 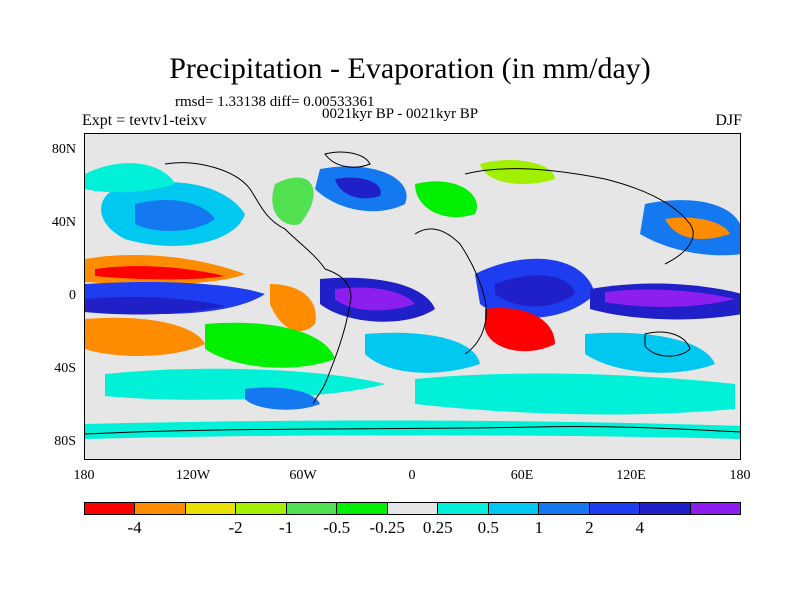 I want to click on field-drake-passage, so click(x=282, y=398).